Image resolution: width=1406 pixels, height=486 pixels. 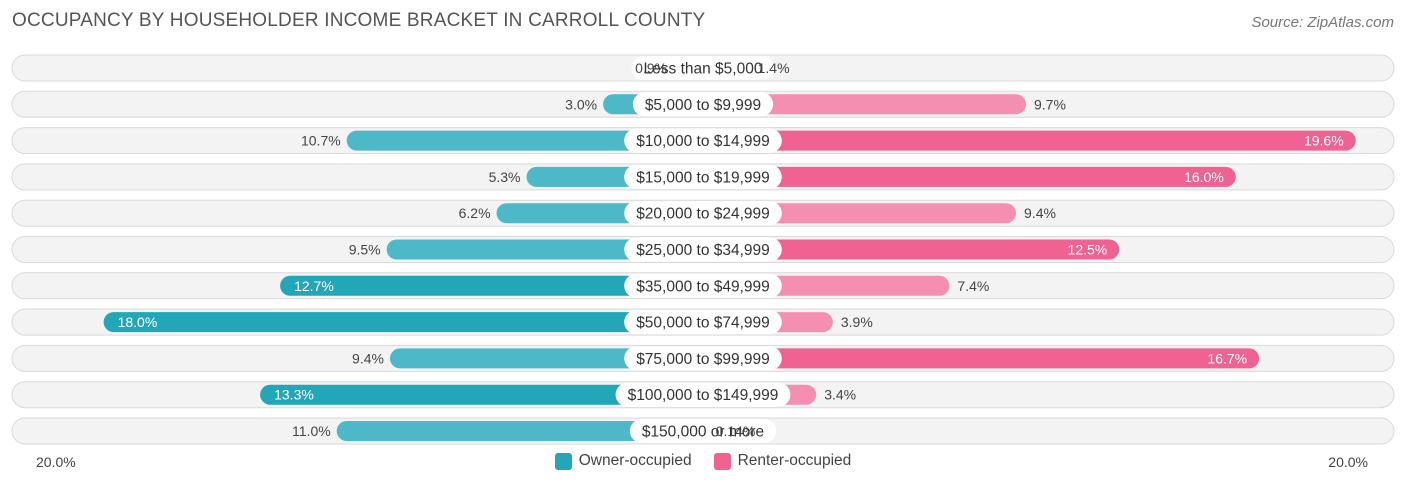 I want to click on legend-swatch-owner, so click(x=563, y=461).